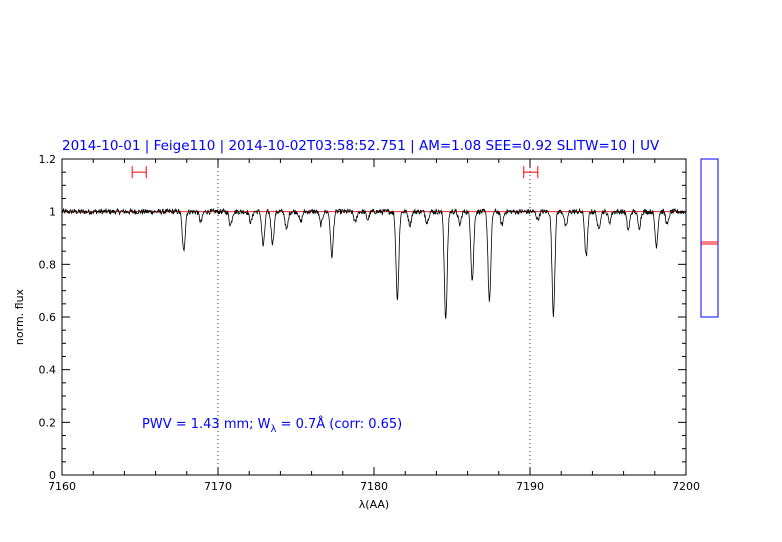  I want to click on x-tick-label: 7180, so click(374, 486).